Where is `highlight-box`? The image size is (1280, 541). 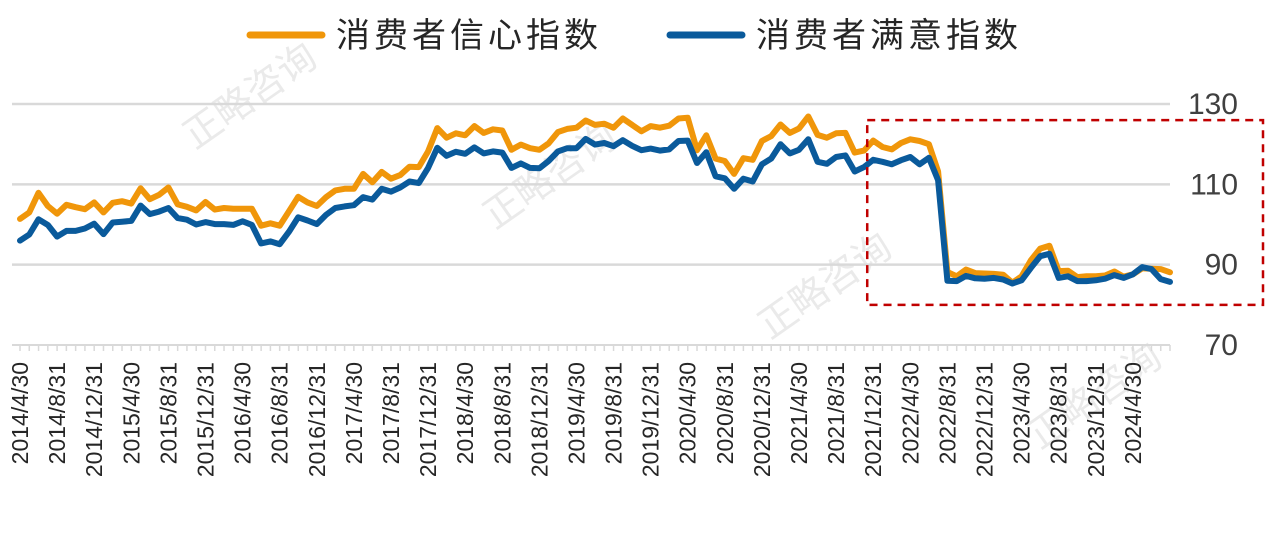 highlight-box is located at coordinates (1065, 212).